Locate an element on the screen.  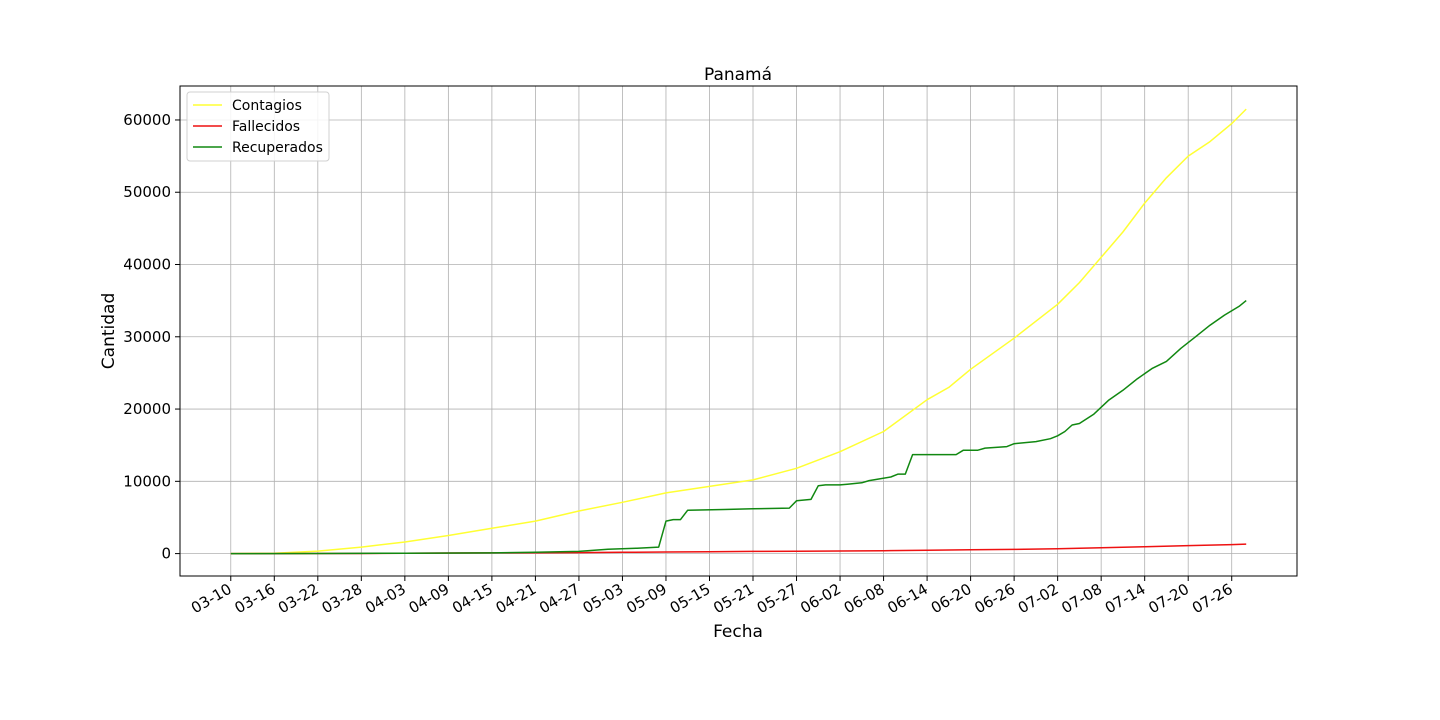
x-axis-label: Fecha is located at coordinates (738, 632).